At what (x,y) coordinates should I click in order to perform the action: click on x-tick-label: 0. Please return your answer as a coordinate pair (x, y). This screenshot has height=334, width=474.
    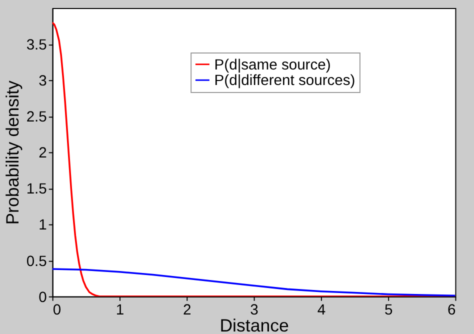
    Looking at the image, I should click on (57, 310).